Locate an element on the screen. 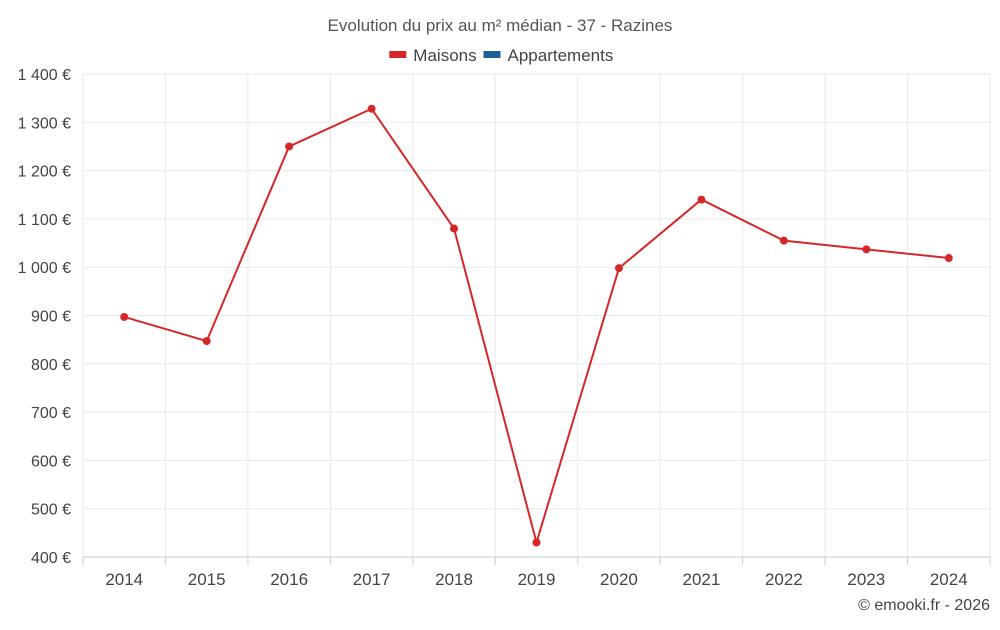 Image resolution: width=1000 pixels, height=630 pixels. x-tick-label: 2023 is located at coordinates (866, 579).